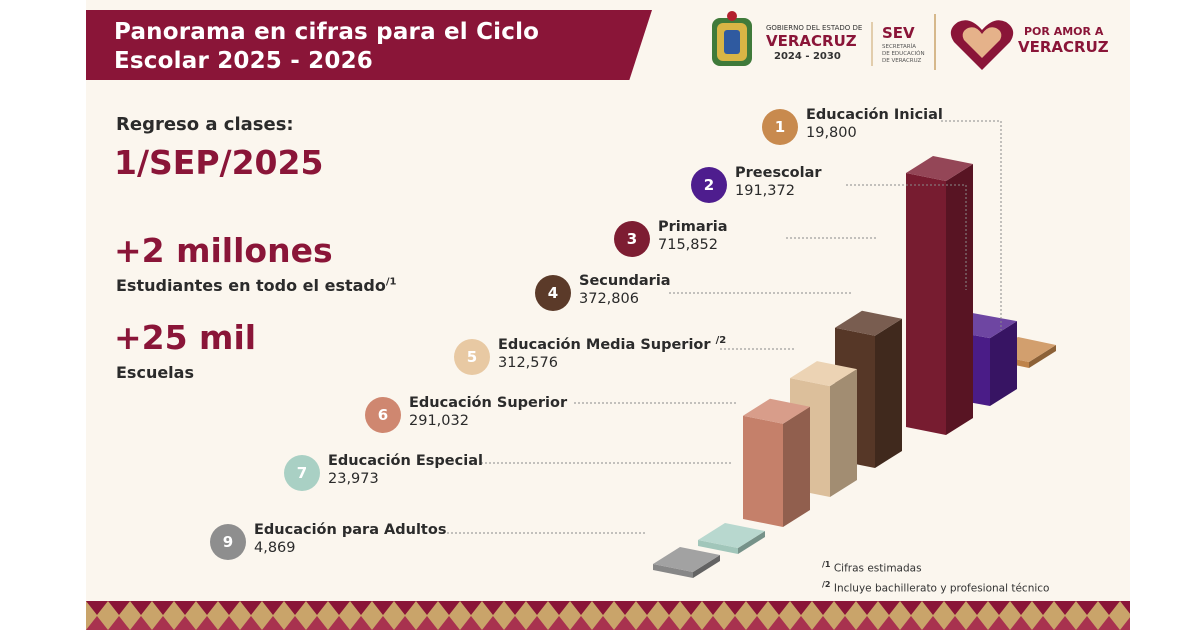 Image resolution: width=1200 pixels, height=630 pixels. I want to click on level-name: Educación para Adultos, so click(350, 529).